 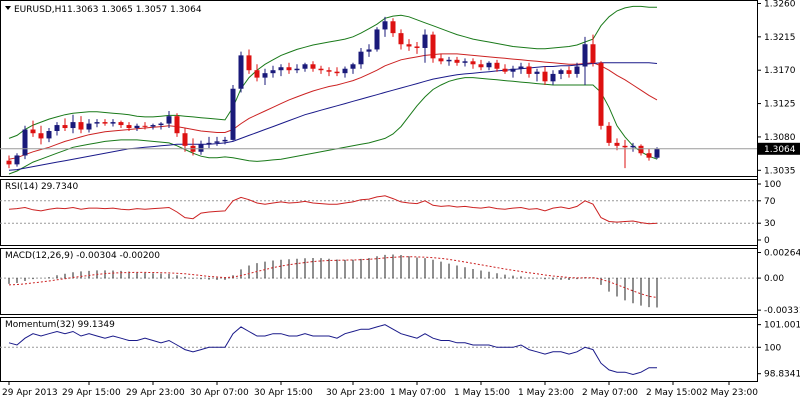 What do you see at coordinates (91, 393) in the screenshot?
I see `time-tick-label: 29 Apr 15:00` at bounding box center [91, 393].